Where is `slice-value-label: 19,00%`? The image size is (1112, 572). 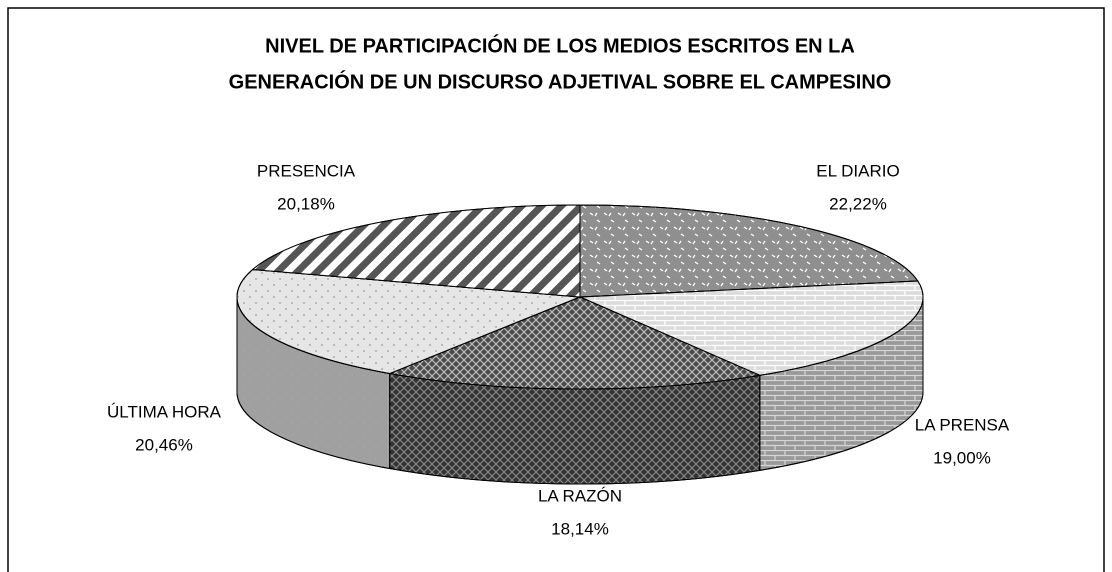
slice-value-label: 19,00% is located at coordinates (962, 457).